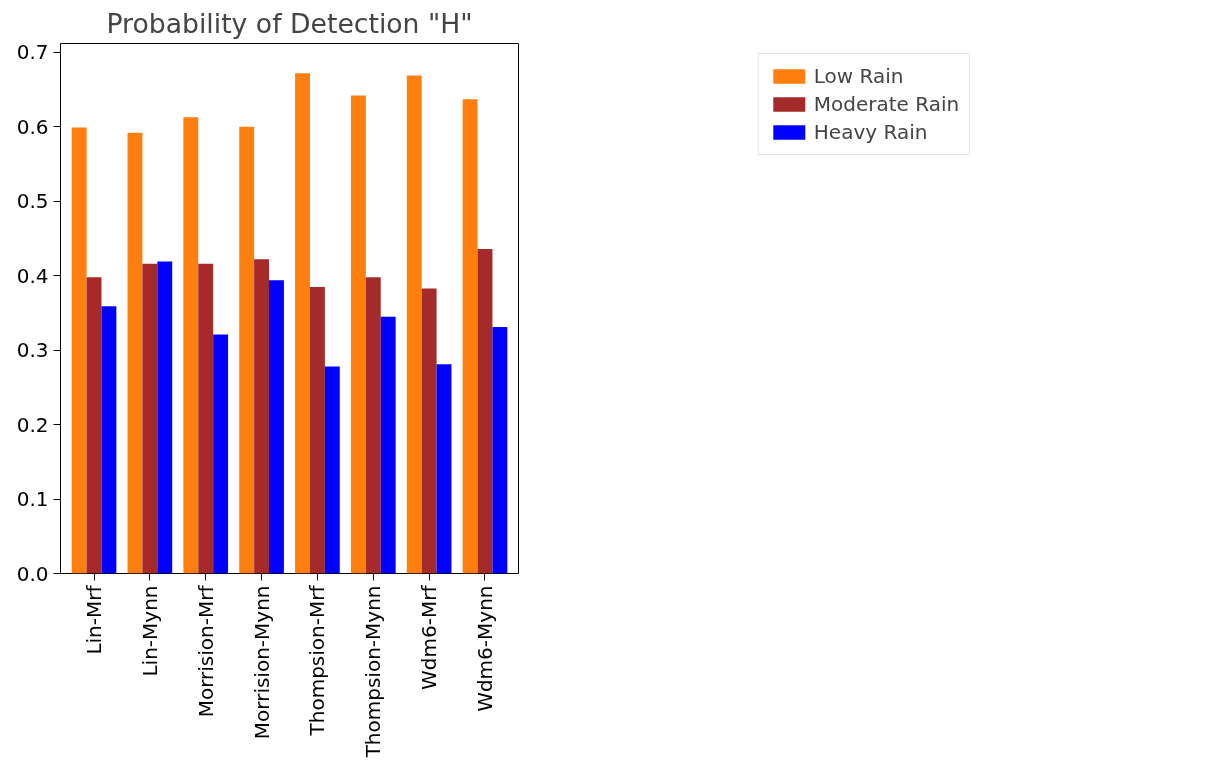 The width and height of the screenshot is (1224, 769). What do you see at coordinates (94, 619) in the screenshot?
I see `x-tick-label: Lin-Mrf` at bounding box center [94, 619].